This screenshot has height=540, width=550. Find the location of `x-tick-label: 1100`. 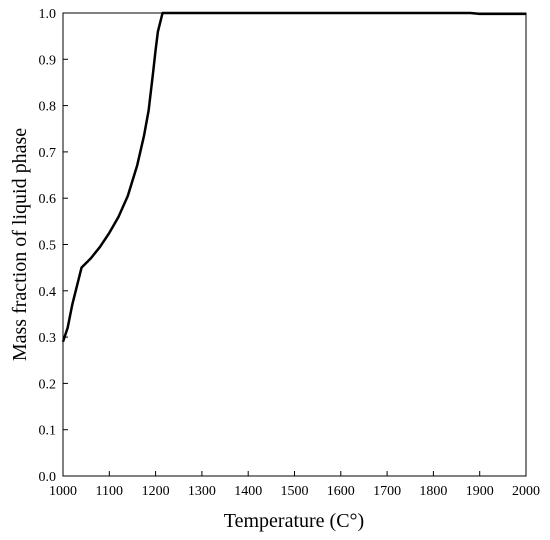

x-tick-label: 1100 is located at coordinates (109, 491).